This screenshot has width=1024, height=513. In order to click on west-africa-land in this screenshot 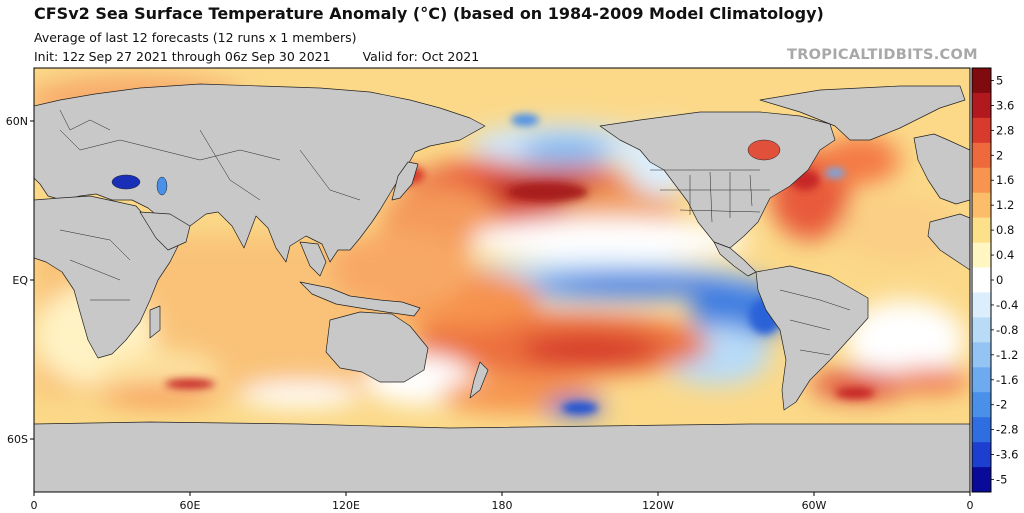, I will do `click(948, 242)`.